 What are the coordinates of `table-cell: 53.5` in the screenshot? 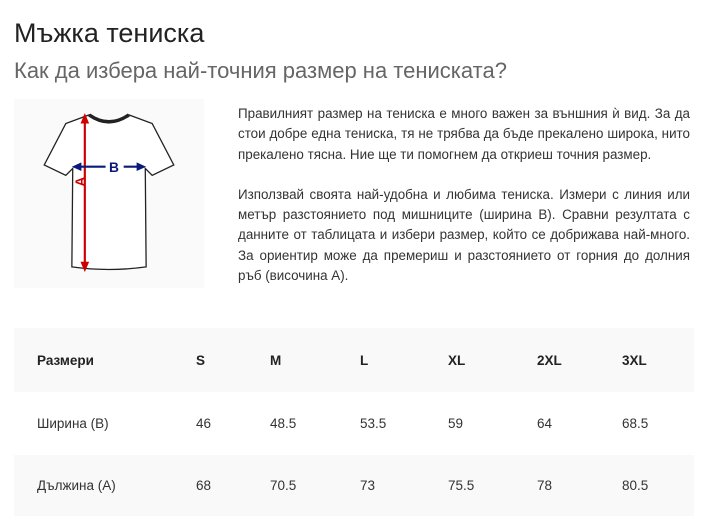 It's located at (373, 423).